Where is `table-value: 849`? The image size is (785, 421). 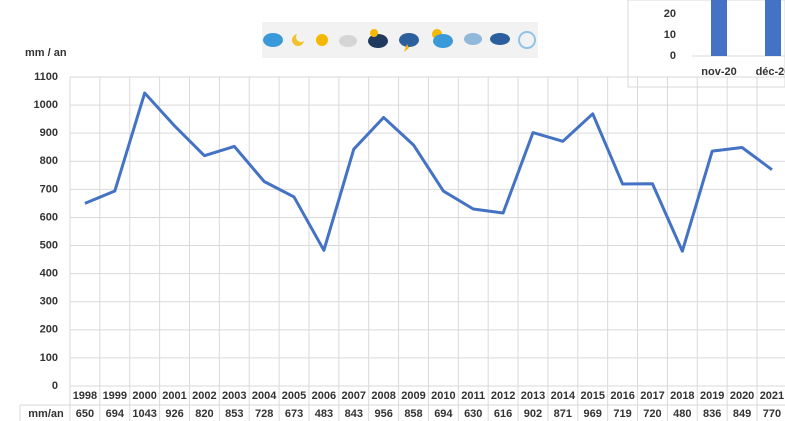
table-value: 849 is located at coordinates (742, 414).